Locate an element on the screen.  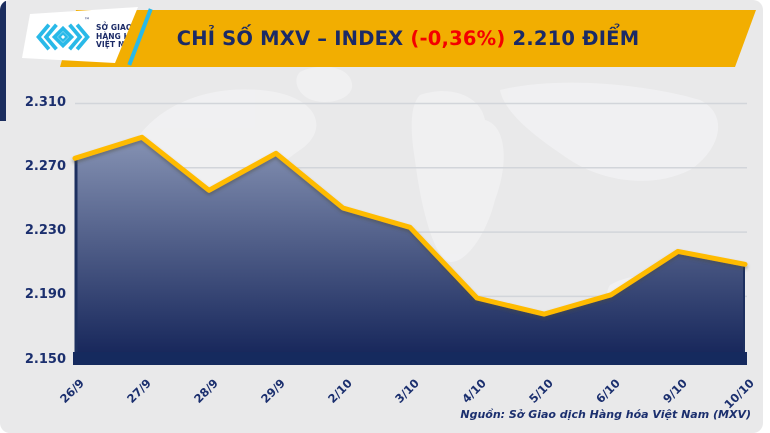
chart-title-main: CHỈ SỐ MXV – INDEX is located at coordinates (293, 38).